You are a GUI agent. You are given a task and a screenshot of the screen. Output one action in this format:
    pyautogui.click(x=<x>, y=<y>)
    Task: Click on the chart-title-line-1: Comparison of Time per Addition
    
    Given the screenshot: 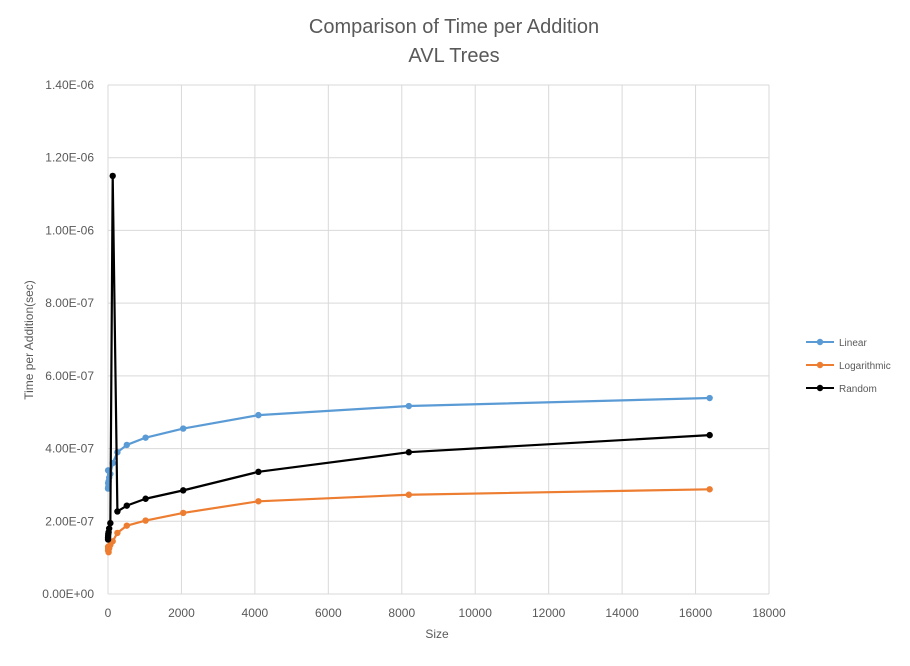 What is the action you would take?
    pyautogui.click(x=454, y=27)
    